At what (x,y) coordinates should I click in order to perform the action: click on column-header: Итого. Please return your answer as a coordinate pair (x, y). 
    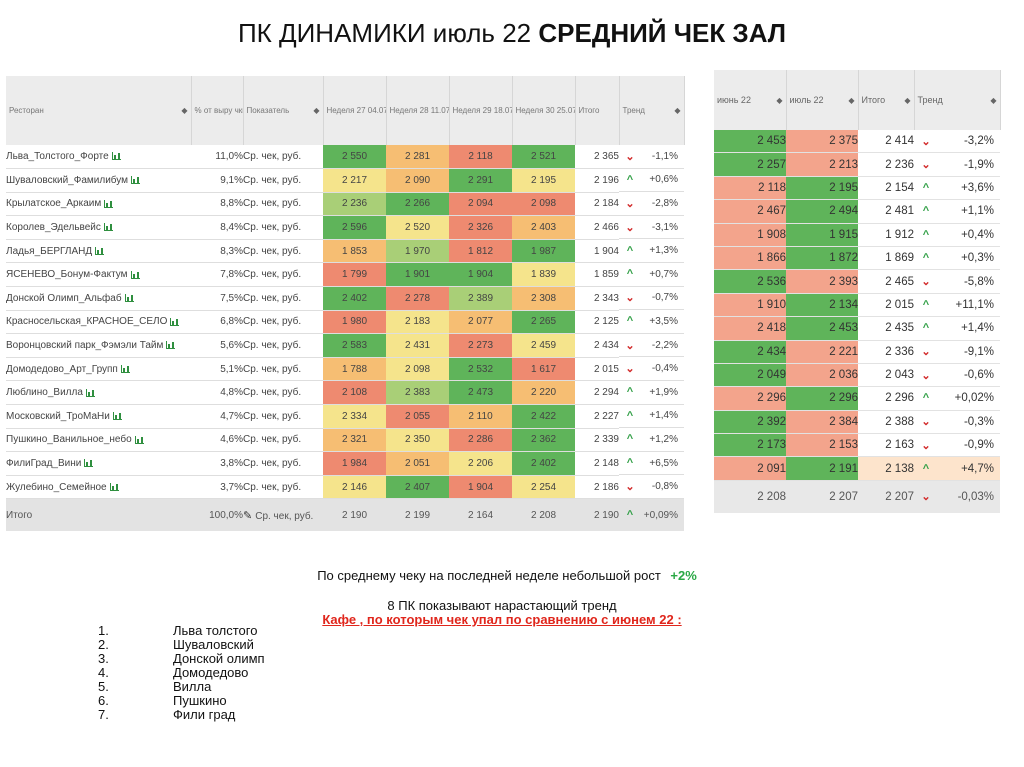
    Looking at the image, I should click on (597, 110).